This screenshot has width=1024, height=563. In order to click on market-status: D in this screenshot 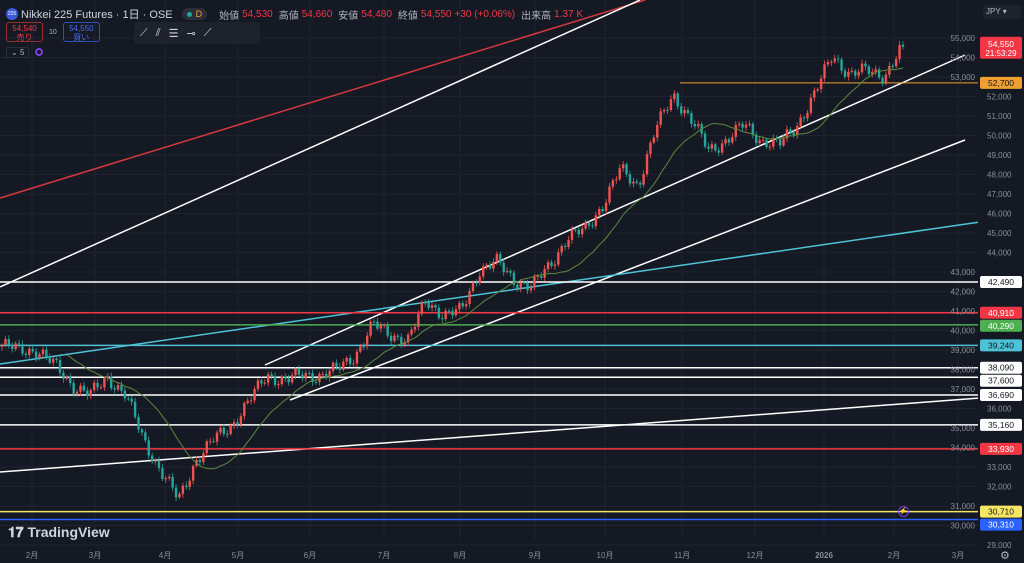, I will do `click(194, 14)`.